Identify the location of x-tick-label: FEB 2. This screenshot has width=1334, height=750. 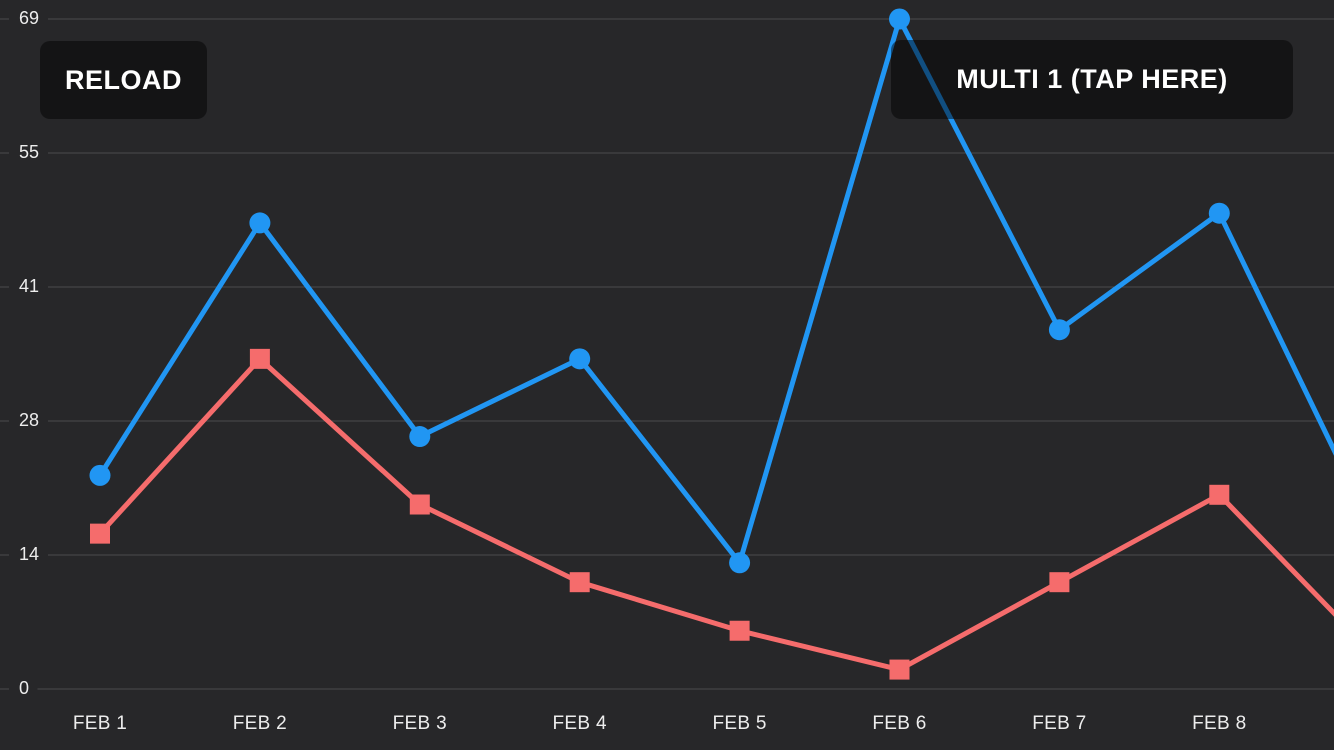
(260, 723).